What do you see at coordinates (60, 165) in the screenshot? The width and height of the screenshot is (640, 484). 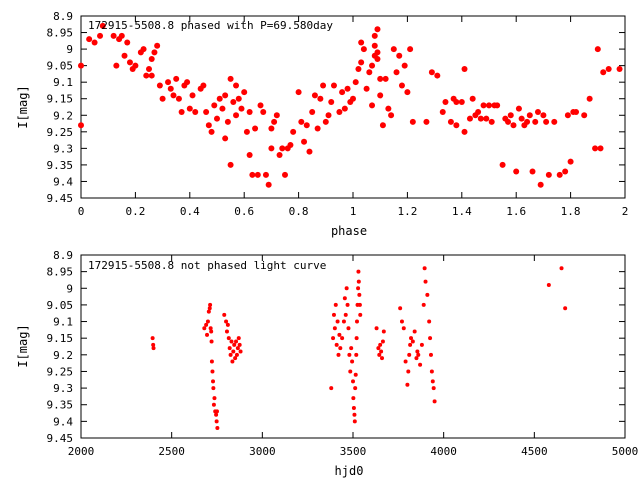 I see `y-tick-label: 9.35` at bounding box center [60, 165].